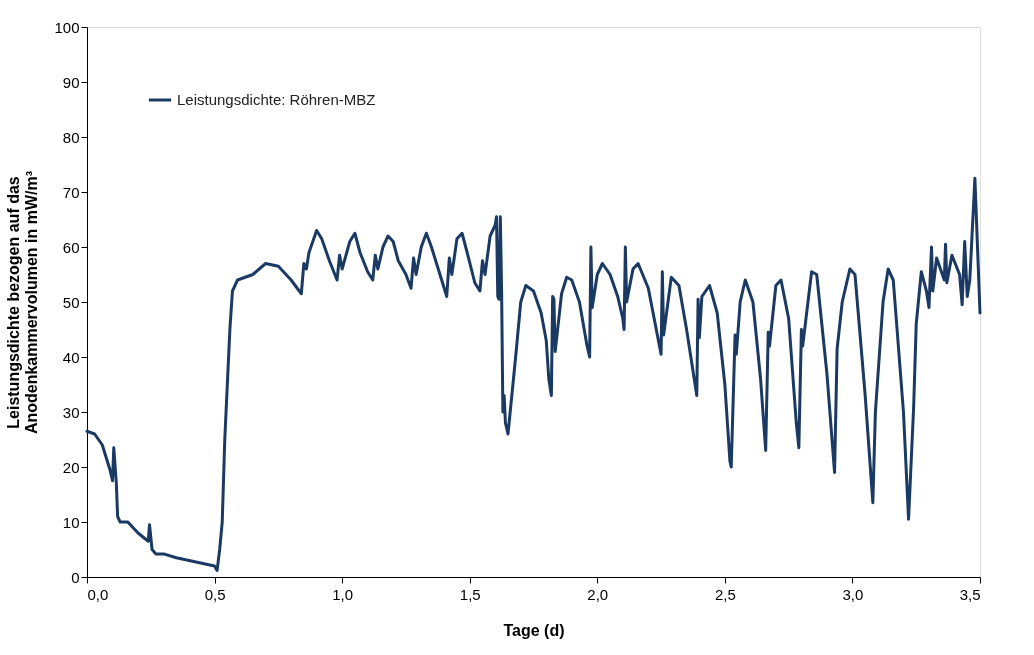 This screenshot has width=1034, height=655. What do you see at coordinates (598, 594) in the screenshot?
I see `x-tick-label: 2,0` at bounding box center [598, 594].